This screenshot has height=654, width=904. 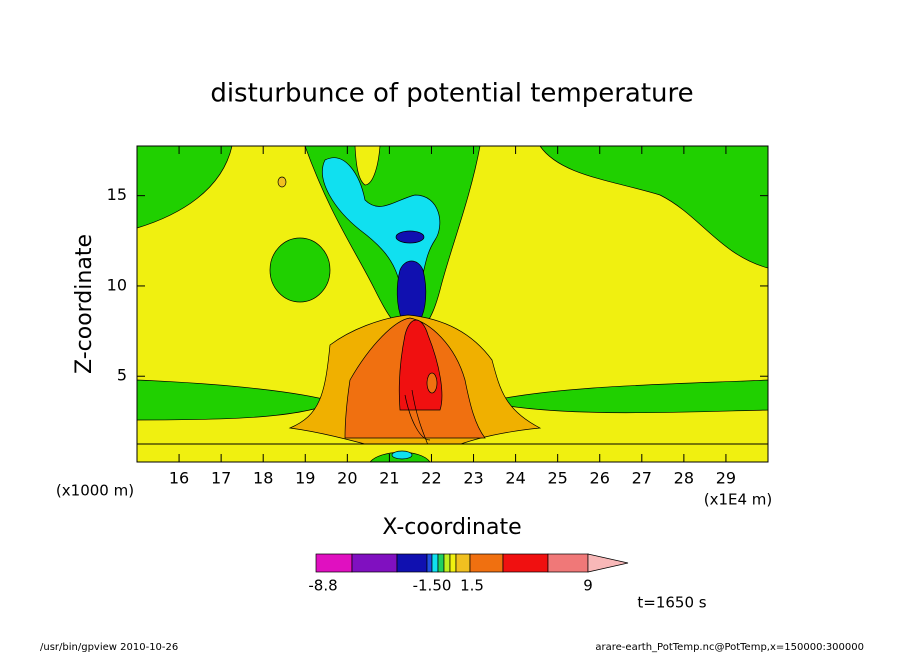 What do you see at coordinates (84, 304) in the screenshot?
I see `y-axis-label: Z-coordinate` at bounding box center [84, 304].